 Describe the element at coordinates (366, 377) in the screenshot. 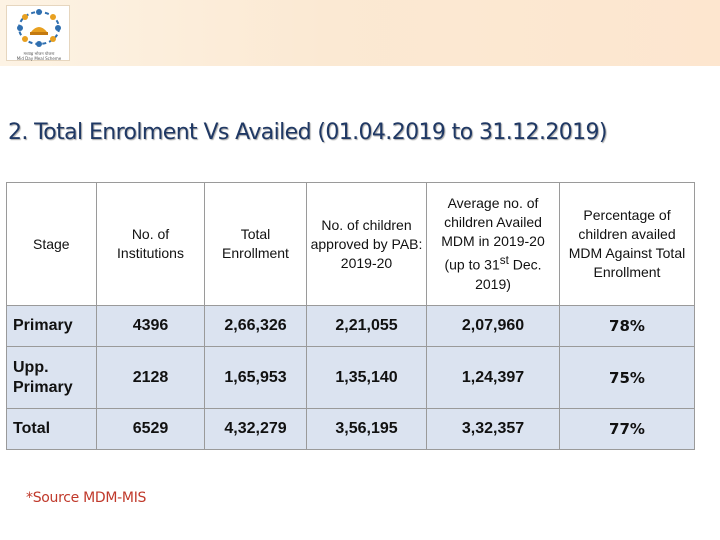

I see `cell-approved: 1,35,140` at that location.